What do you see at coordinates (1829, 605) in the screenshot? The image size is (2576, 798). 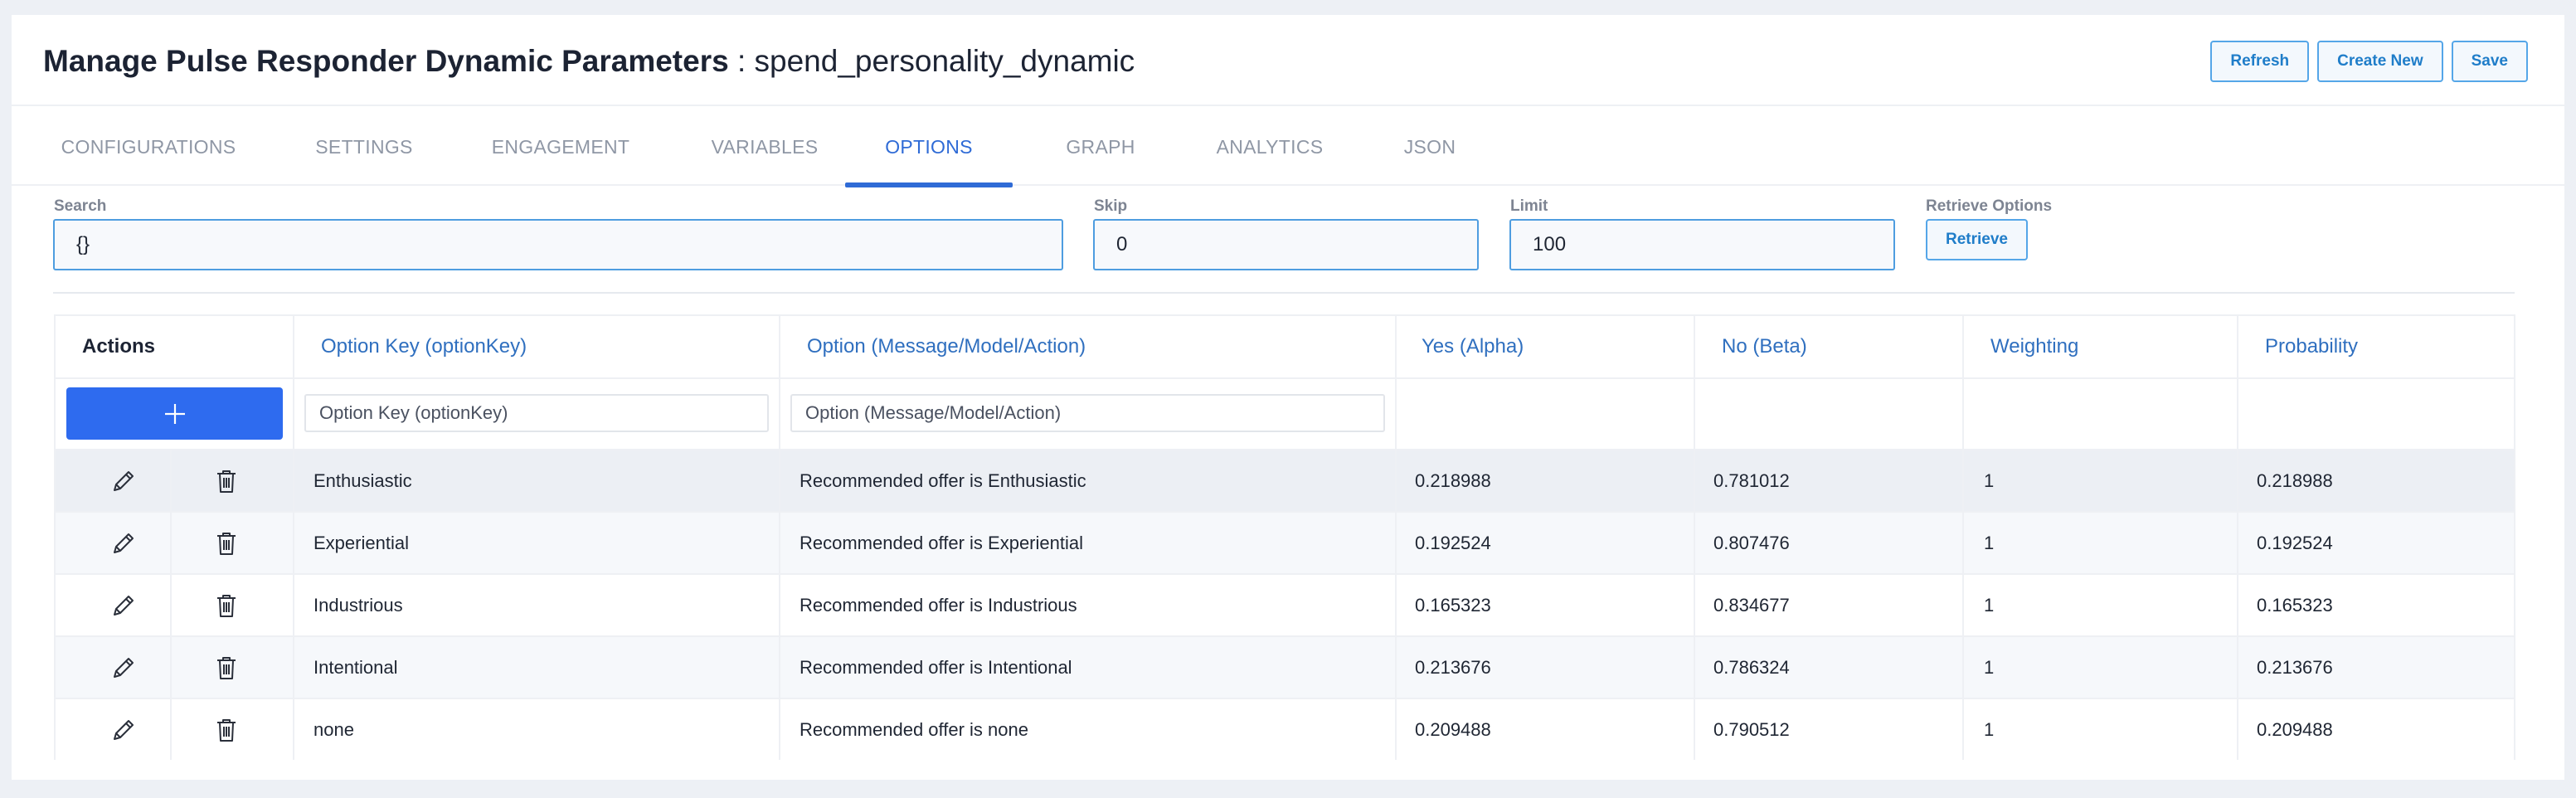 I see `no-cell: 0.834677` at bounding box center [1829, 605].